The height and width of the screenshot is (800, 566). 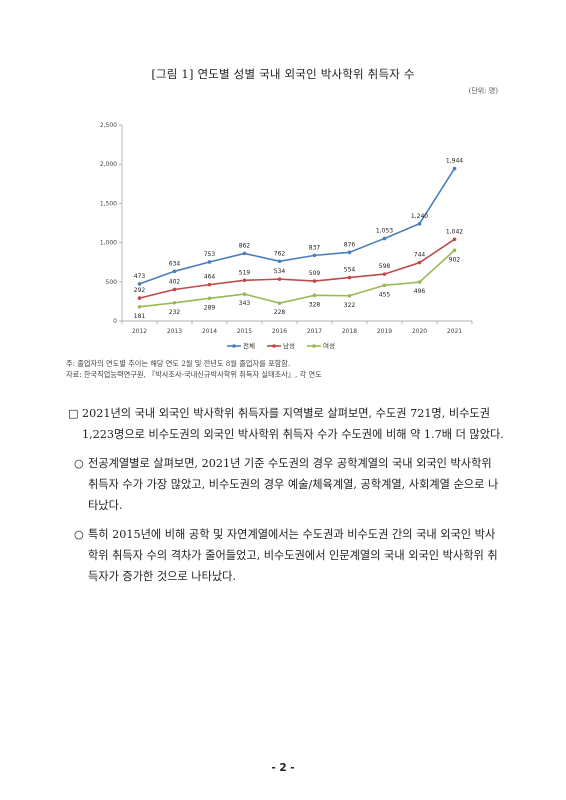 I want to click on data-label: 473, so click(x=140, y=276).